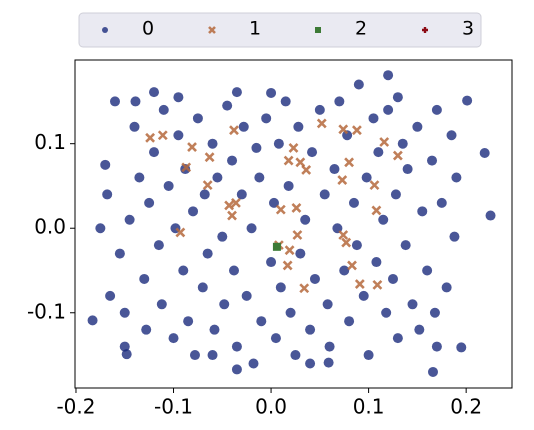  I want to click on legend-box, so click(280, 30).